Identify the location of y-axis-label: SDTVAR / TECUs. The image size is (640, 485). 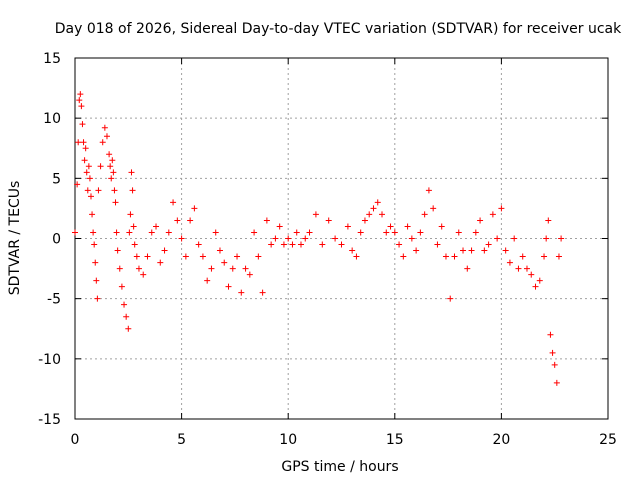
(15, 238).